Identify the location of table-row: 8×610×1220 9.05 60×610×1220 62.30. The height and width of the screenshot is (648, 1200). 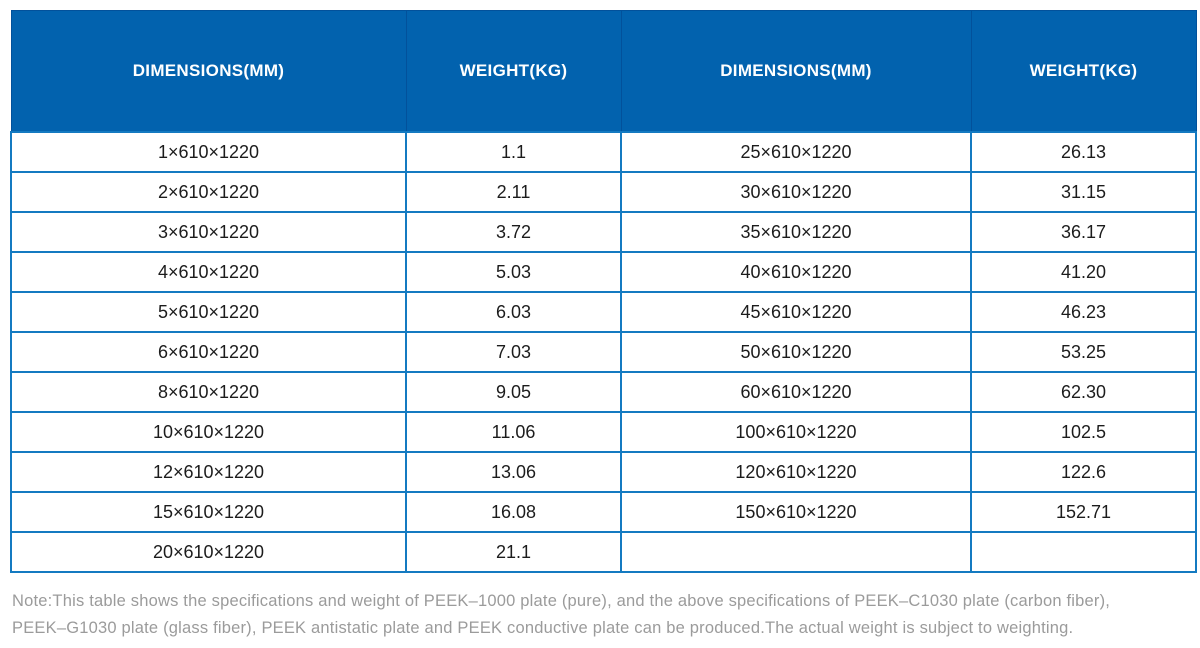
(603, 392).